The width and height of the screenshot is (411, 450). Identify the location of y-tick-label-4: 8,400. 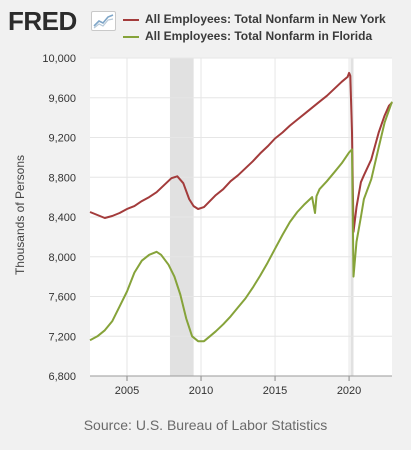
(62, 218).